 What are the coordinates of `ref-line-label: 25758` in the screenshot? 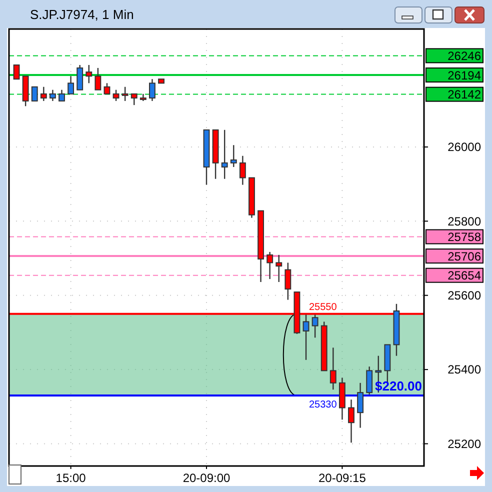 It's located at (465, 237).